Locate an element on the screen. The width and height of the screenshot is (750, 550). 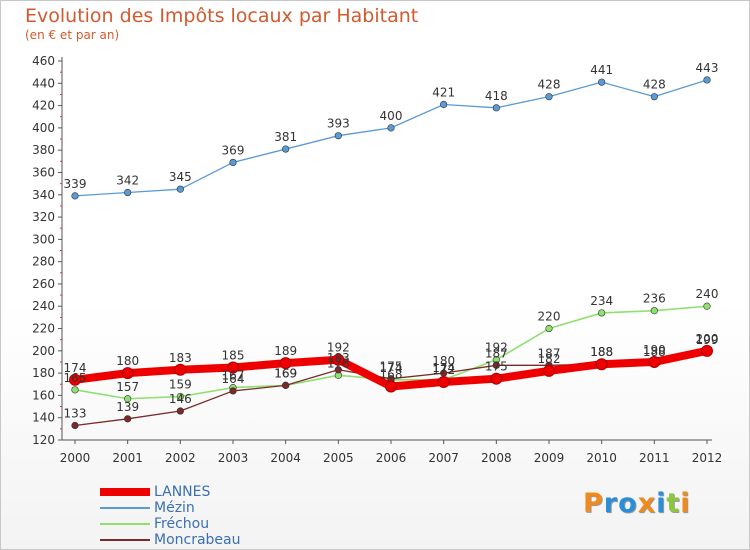
data-label-mezin: 400 is located at coordinates (391, 116).